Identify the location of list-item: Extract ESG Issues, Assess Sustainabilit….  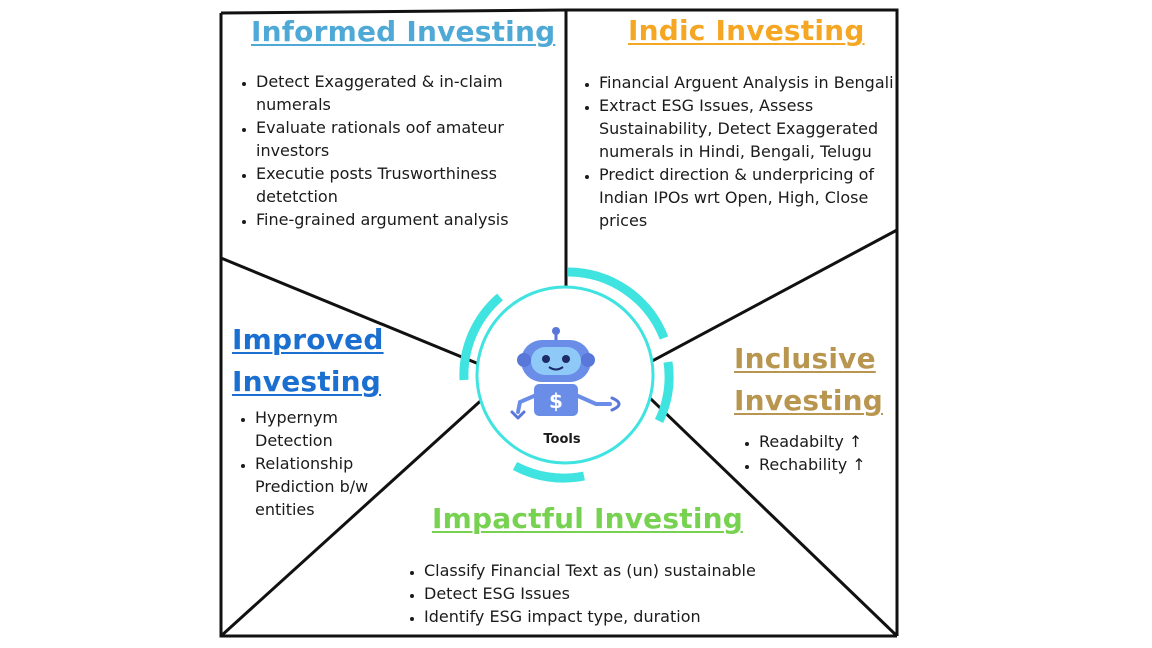
(754, 128).